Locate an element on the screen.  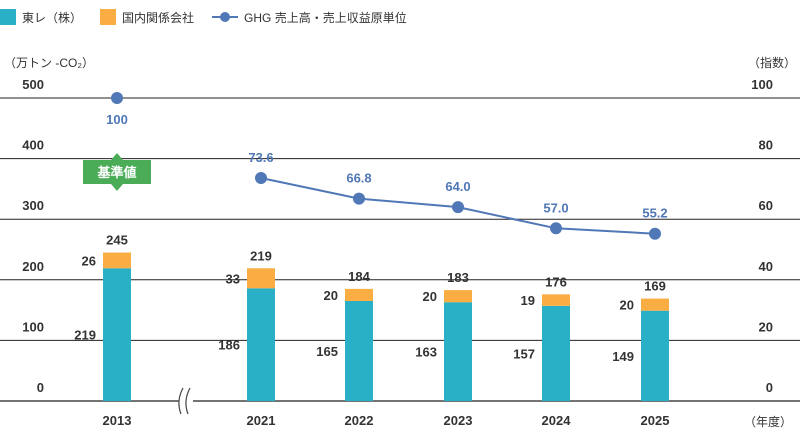
right-tick-label: 40 is located at coordinates (766, 266).